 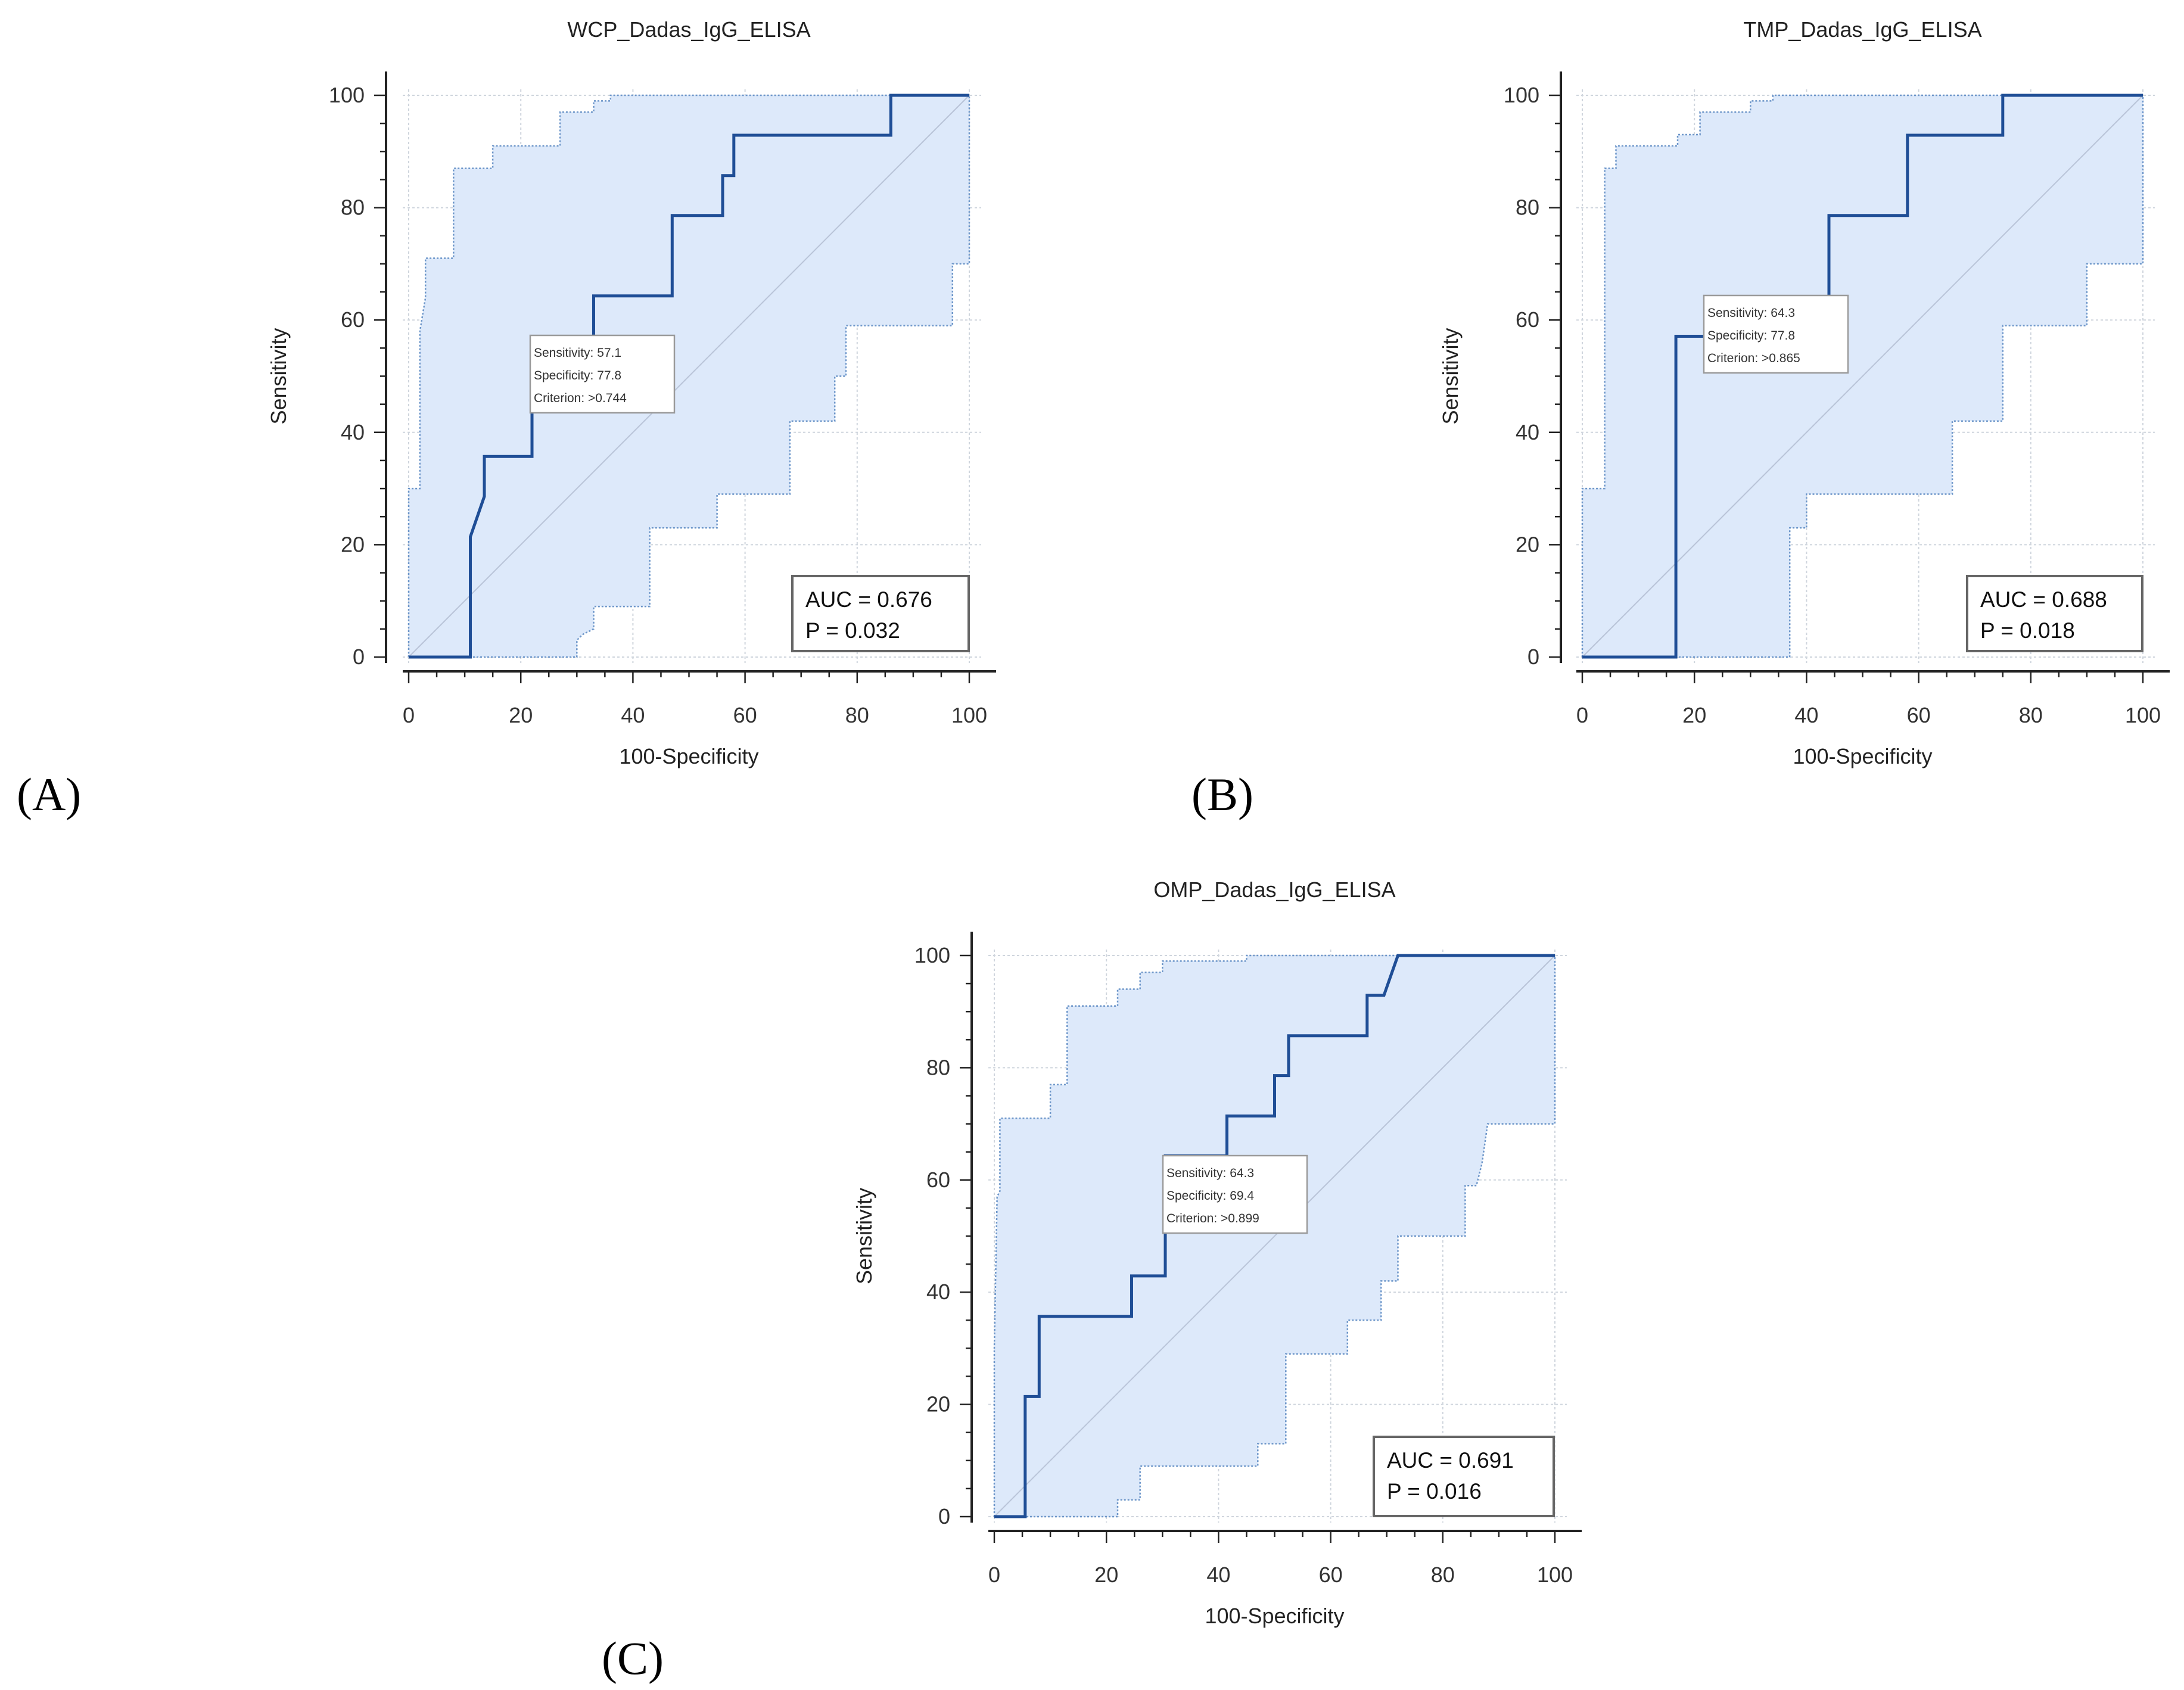 What do you see at coordinates (2027, 630) in the screenshot?
I see `p-value: P = 0.018` at bounding box center [2027, 630].